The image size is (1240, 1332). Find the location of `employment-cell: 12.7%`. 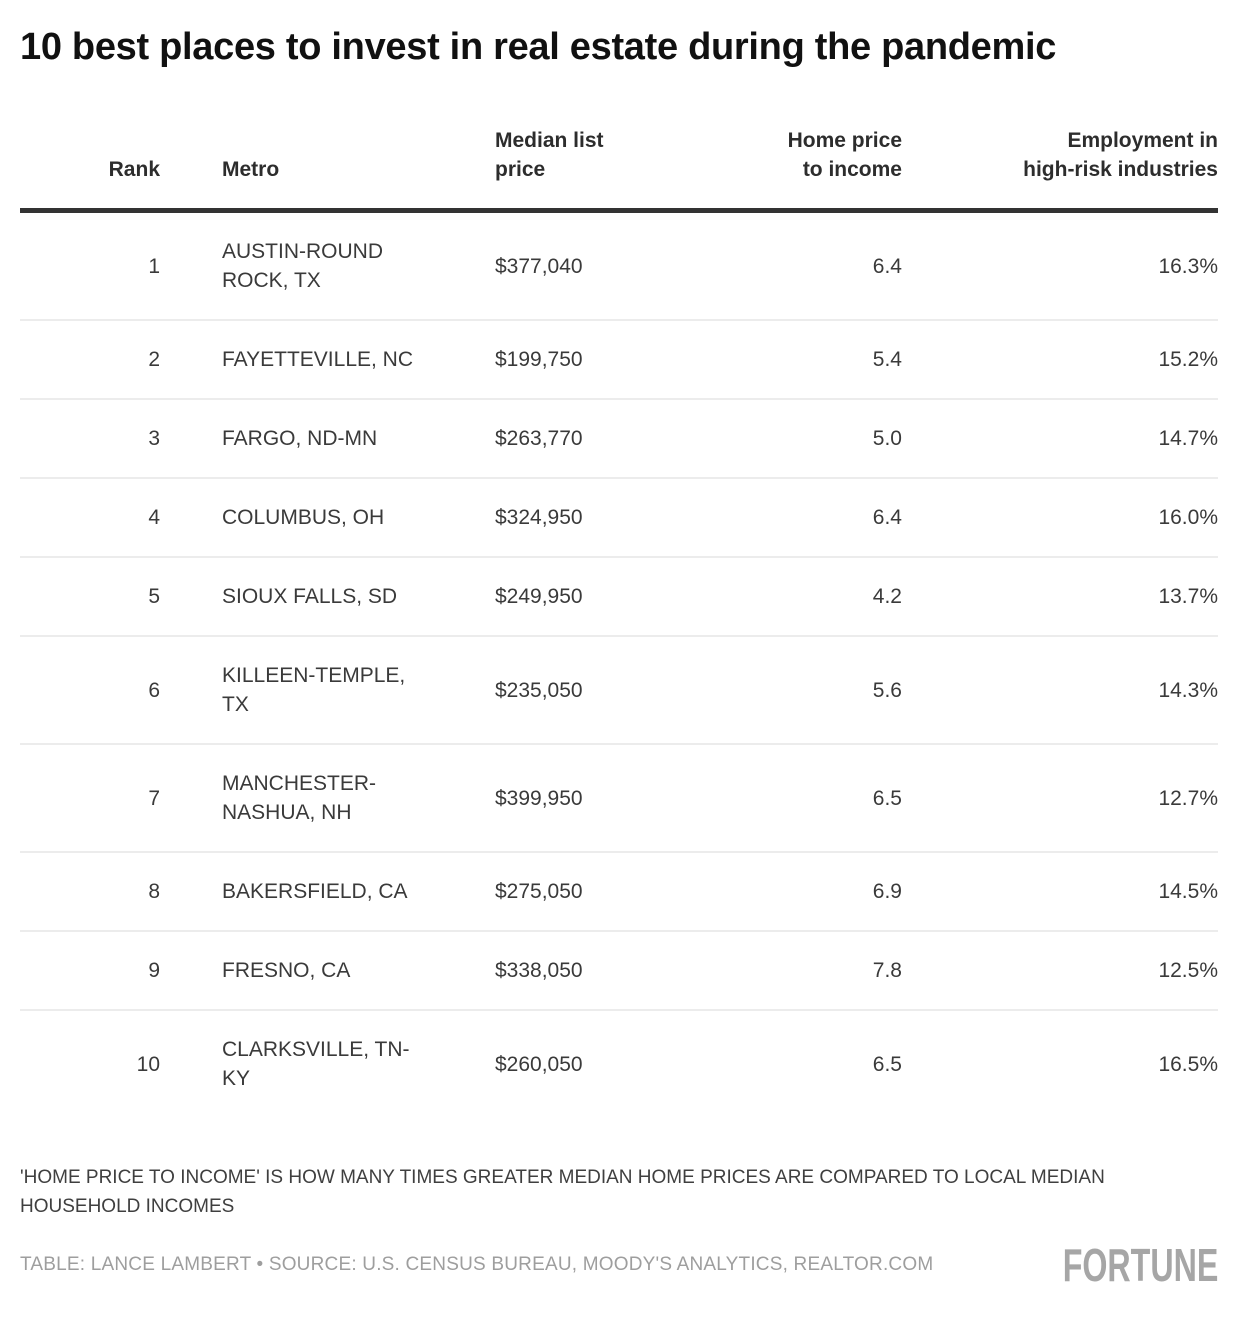

employment-cell: 12.7% is located at coordinates (1060, 797).